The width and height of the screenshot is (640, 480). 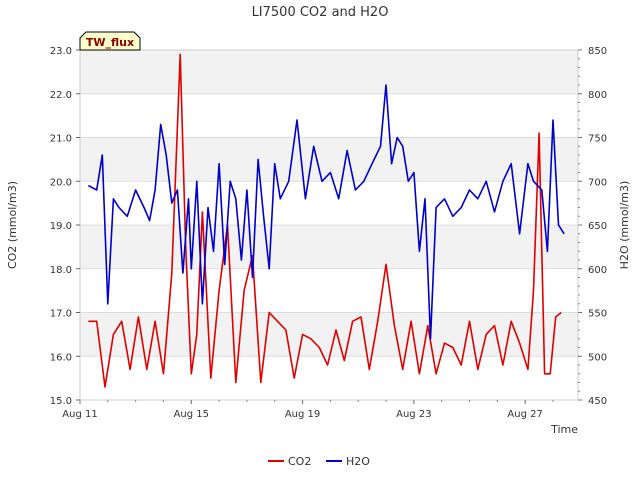 What do you see at coordinates (319, 461) in the screenshot?
I see `legend: CO2 H2O` at bounding box center [319, 461].